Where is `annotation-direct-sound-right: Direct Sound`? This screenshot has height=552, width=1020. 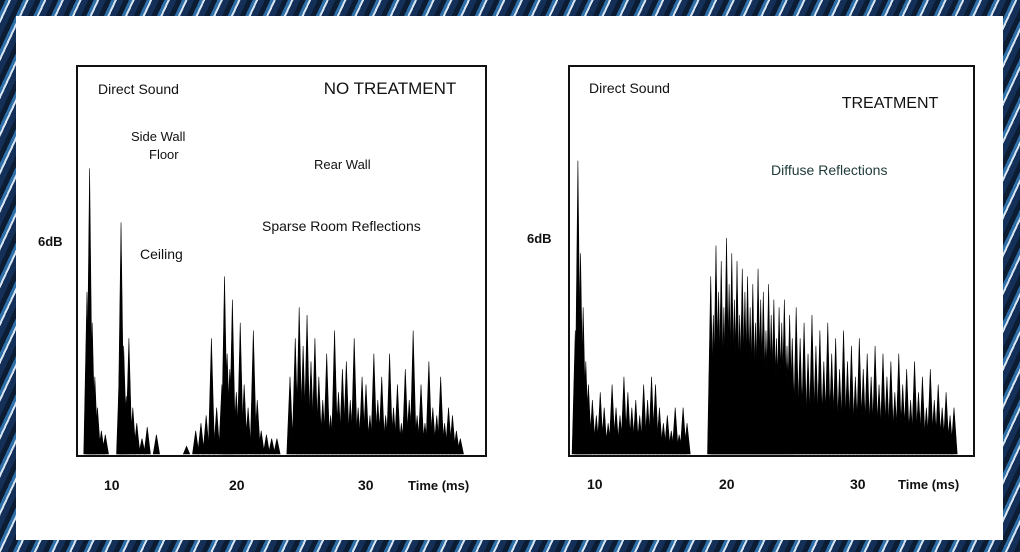
annotation-direct-sound-right: Direct Sound is located at coordinates (629, 88).